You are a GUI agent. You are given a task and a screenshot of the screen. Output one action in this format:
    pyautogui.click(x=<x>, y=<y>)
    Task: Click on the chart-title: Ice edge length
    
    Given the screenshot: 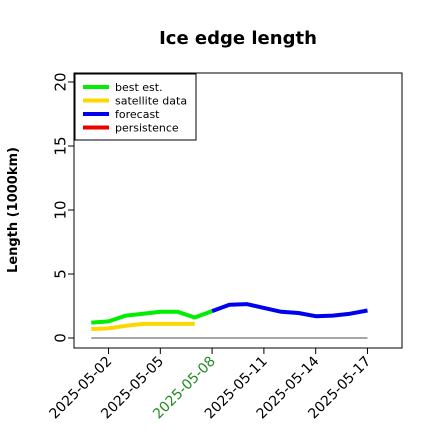 What is the action you would take?
    pyautogui.click(x=238, y=38)
    